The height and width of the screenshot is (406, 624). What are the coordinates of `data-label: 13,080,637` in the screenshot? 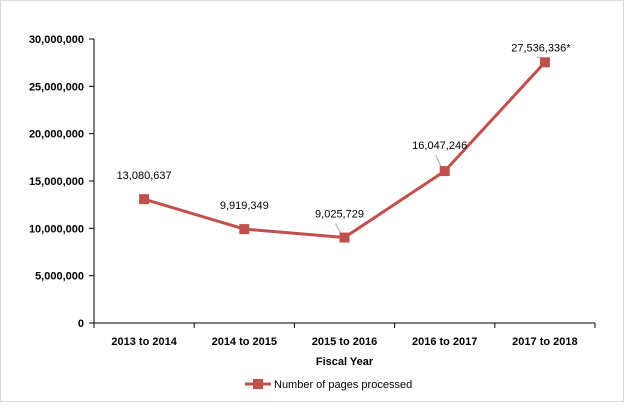 It's located at (144, 176).